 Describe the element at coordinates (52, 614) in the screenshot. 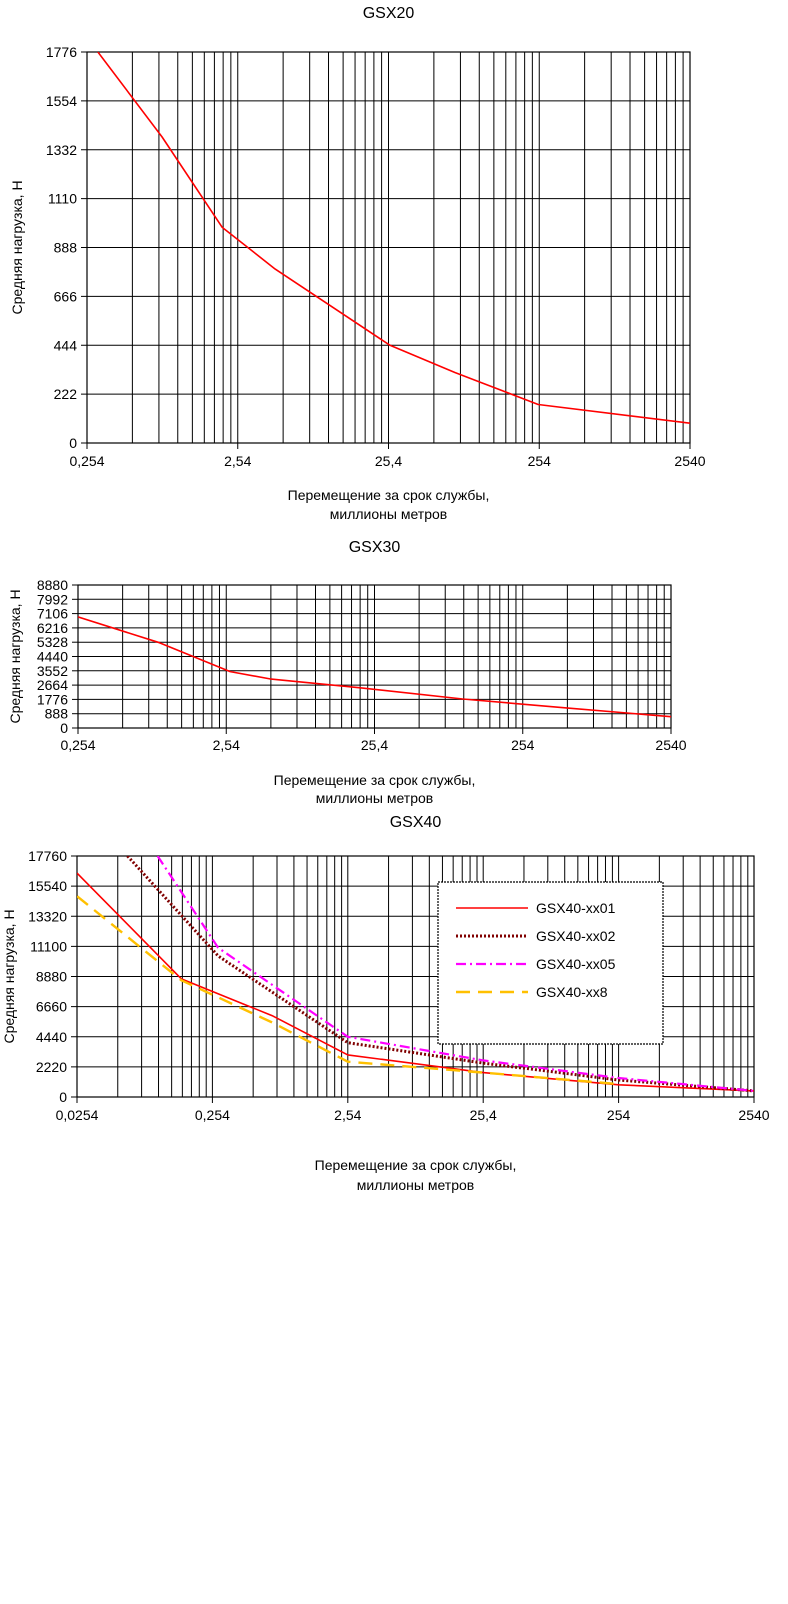

I see `y-tick-label: 7106` at that location.